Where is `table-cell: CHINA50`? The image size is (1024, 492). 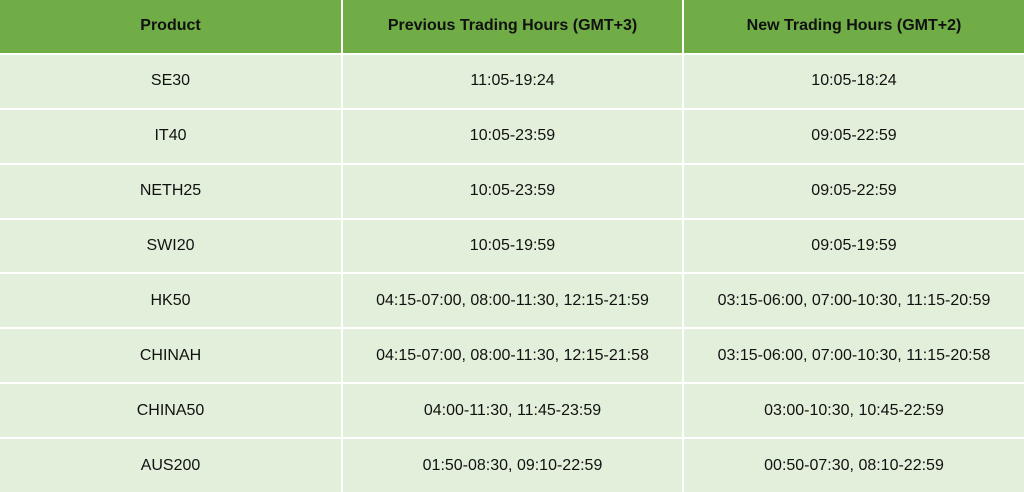
table-cell: CHINA50 is located at coordinates (170, 411).